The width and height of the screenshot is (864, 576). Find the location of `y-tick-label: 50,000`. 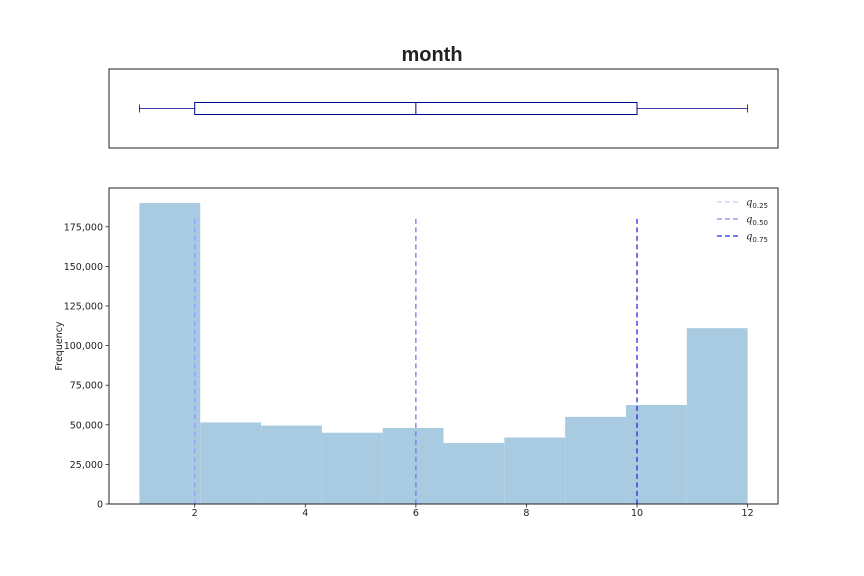

y-tick-label: 50,000 is located at coordinates (86, 425).